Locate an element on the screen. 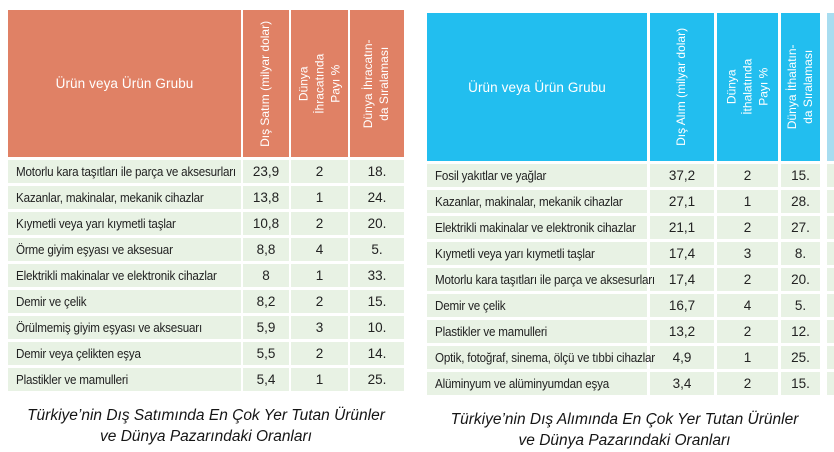  rank-cell: 12. is located at coordinates (800, 331).